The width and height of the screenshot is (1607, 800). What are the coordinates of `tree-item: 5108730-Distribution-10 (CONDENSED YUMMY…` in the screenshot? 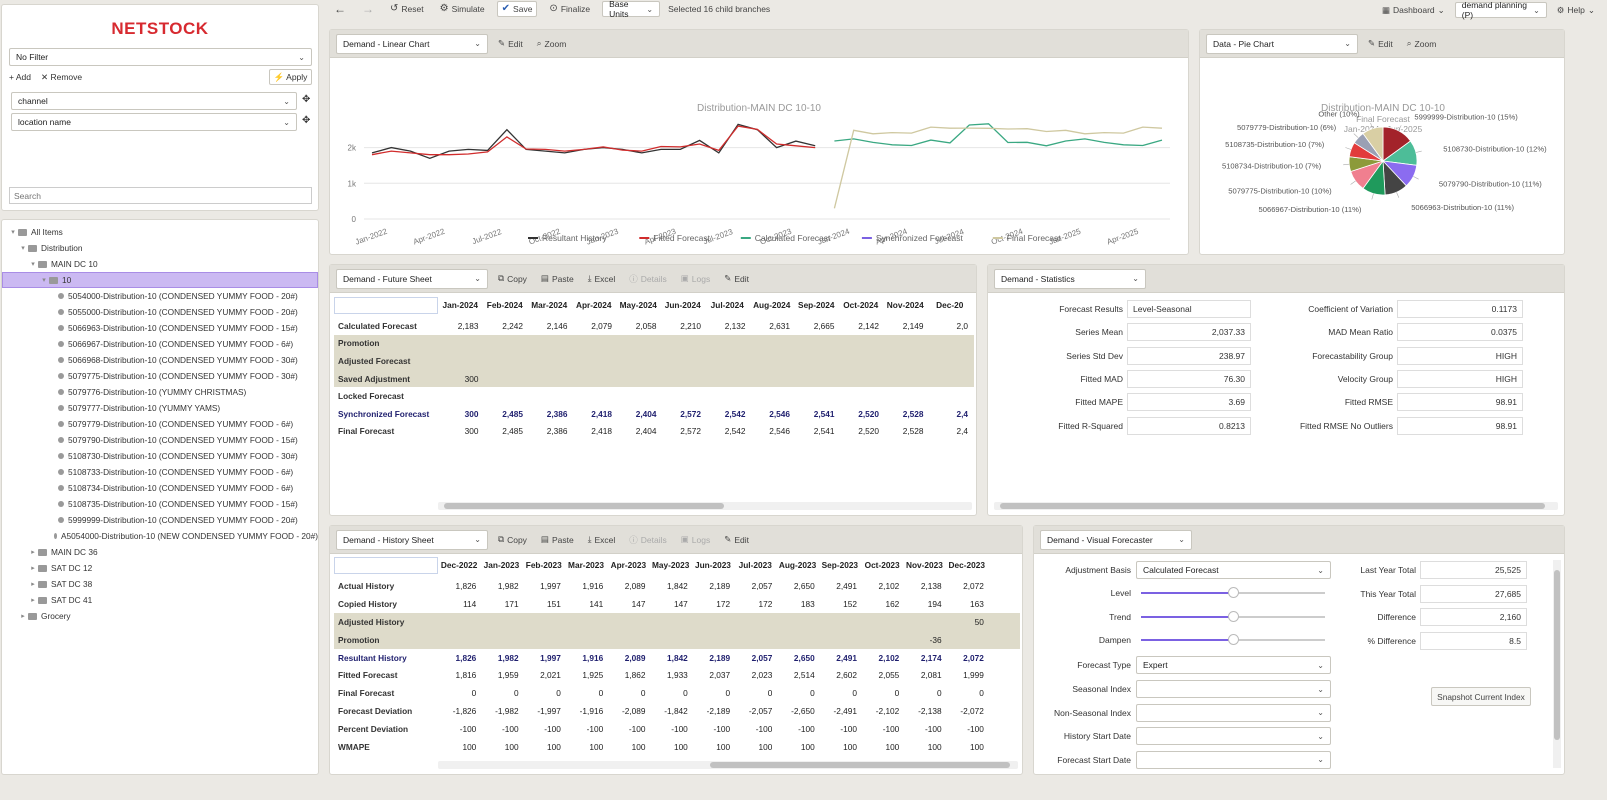 It's located at (160, 456).